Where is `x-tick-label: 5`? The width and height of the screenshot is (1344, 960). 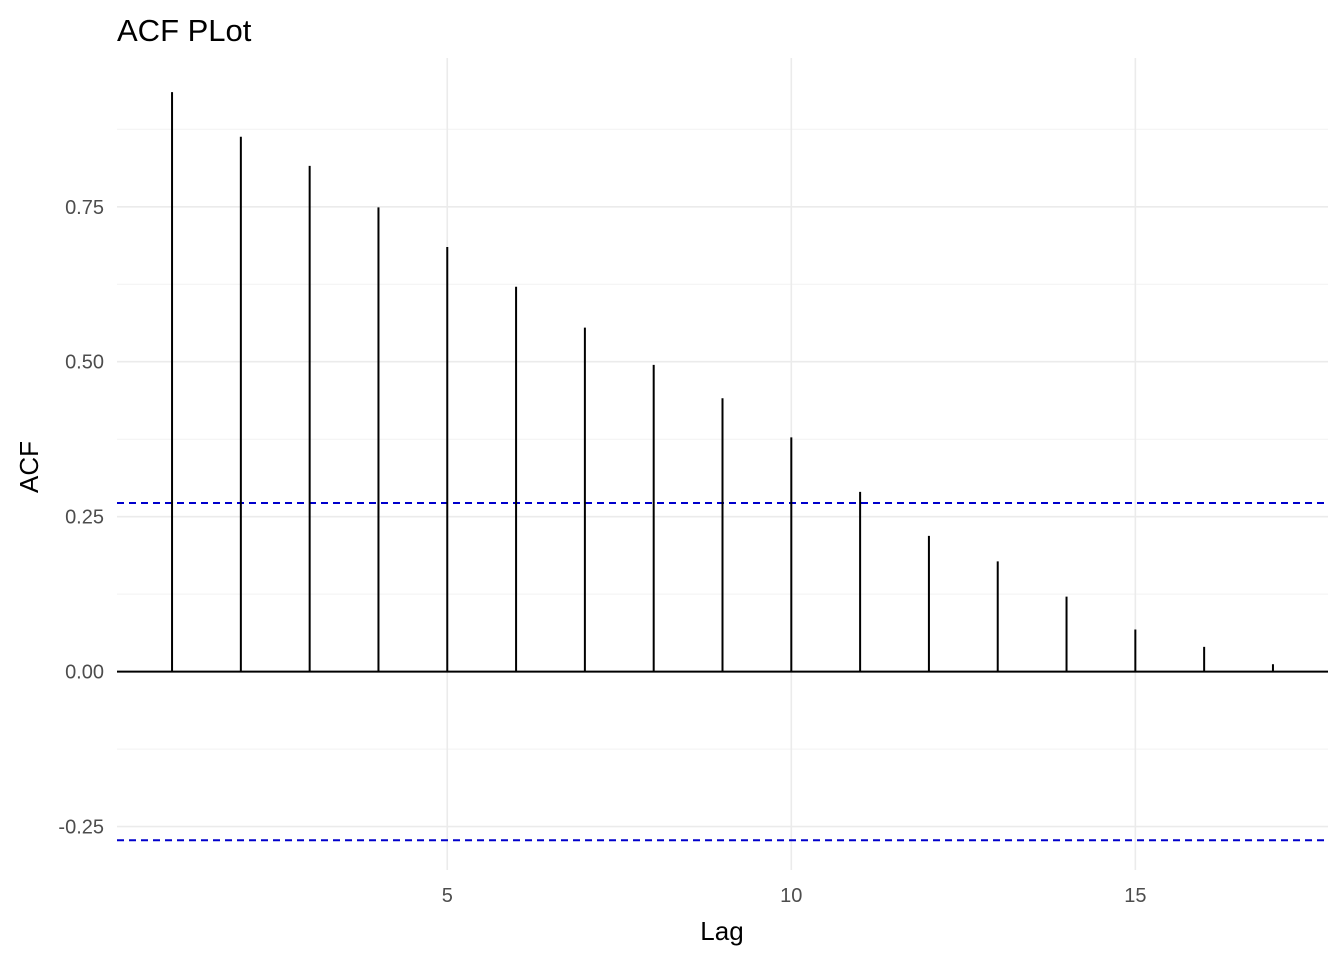
x-tick-label: 5 is located at coordinates (447, 896).